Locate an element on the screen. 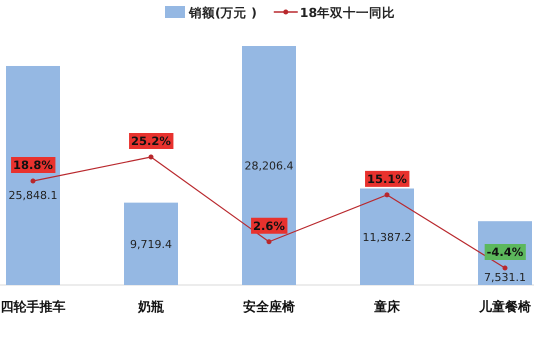 The height and width of the screenshot is (347, 534). data-label: 9,719.4 is located at coordinates (151, 244).